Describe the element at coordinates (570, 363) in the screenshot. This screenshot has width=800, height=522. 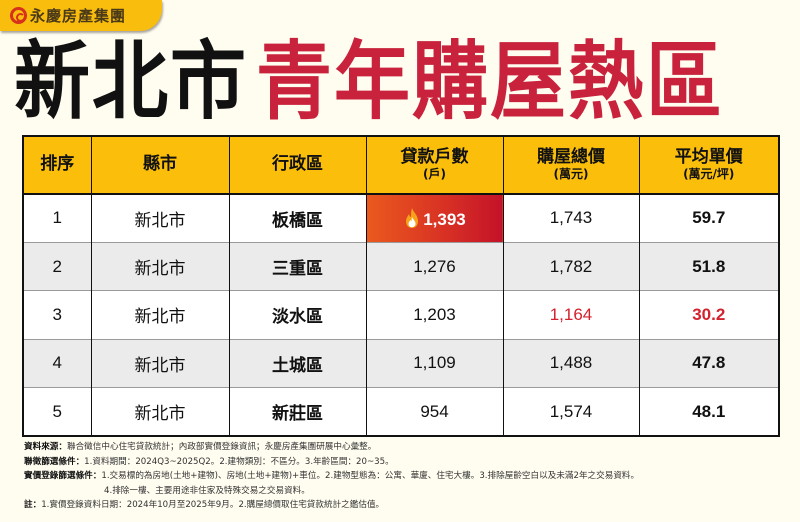
I see `total-price-cell: 1,488` at that location.